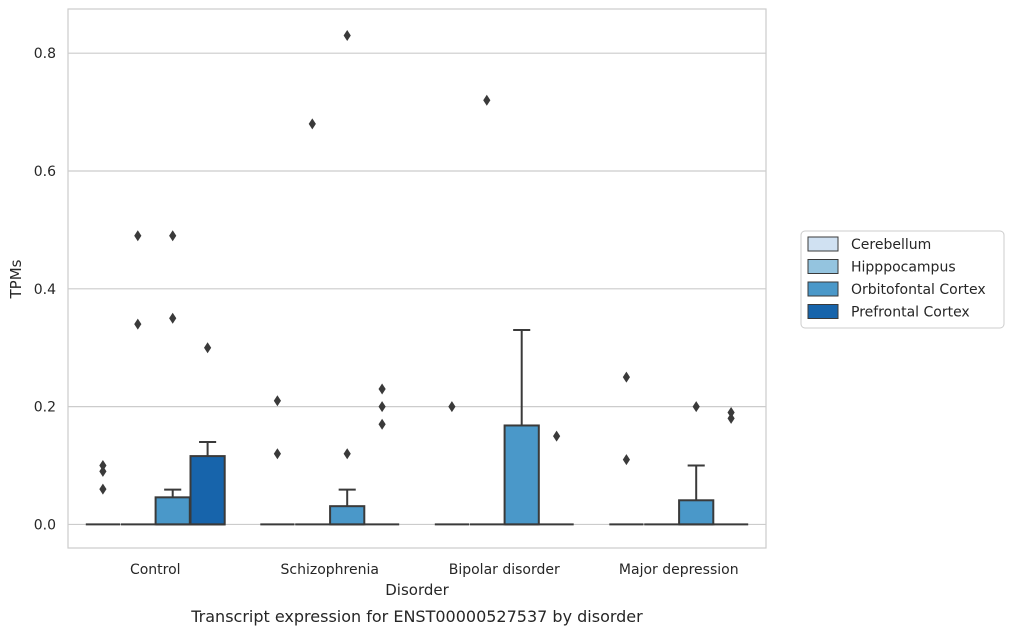 The height and width of the screenshot is (634, 1014). Describe the element at coordinates (16, 279) in the screenshot. I see `y-axis-label: TPMs` at that location.